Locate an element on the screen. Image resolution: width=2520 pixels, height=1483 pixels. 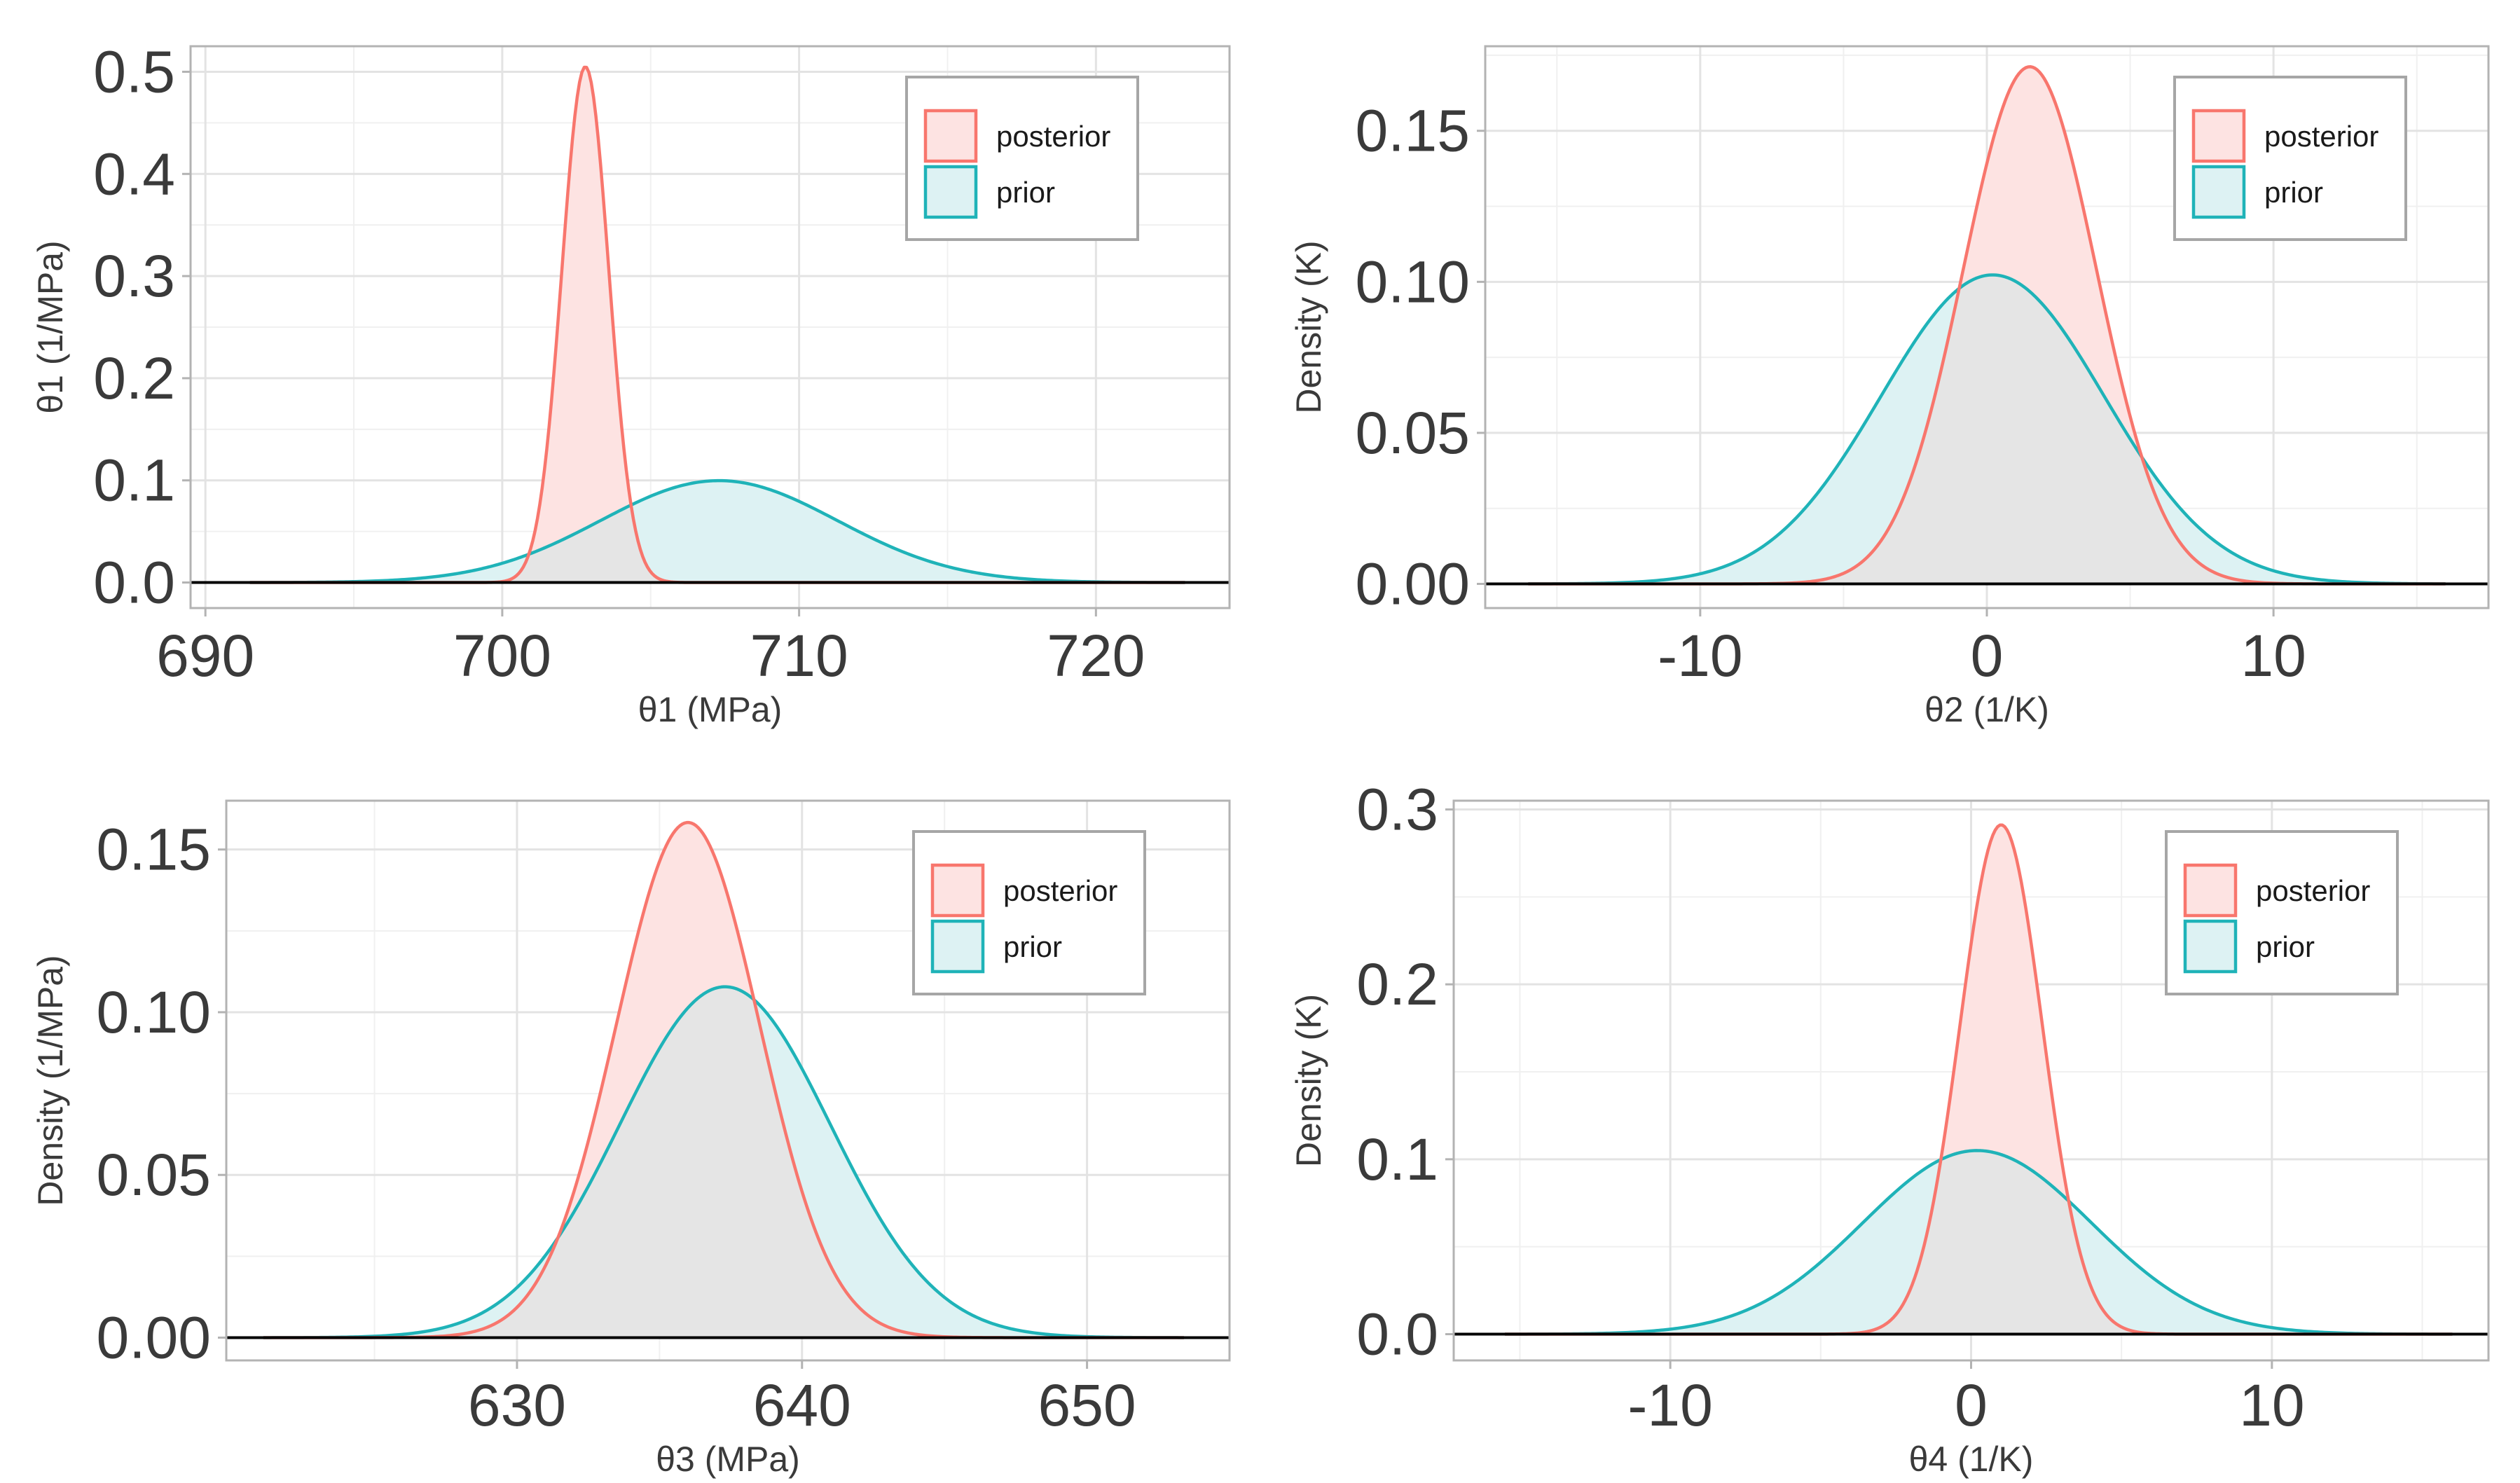
y-tick-label: 0.5 is located at coordinates (134, 71).